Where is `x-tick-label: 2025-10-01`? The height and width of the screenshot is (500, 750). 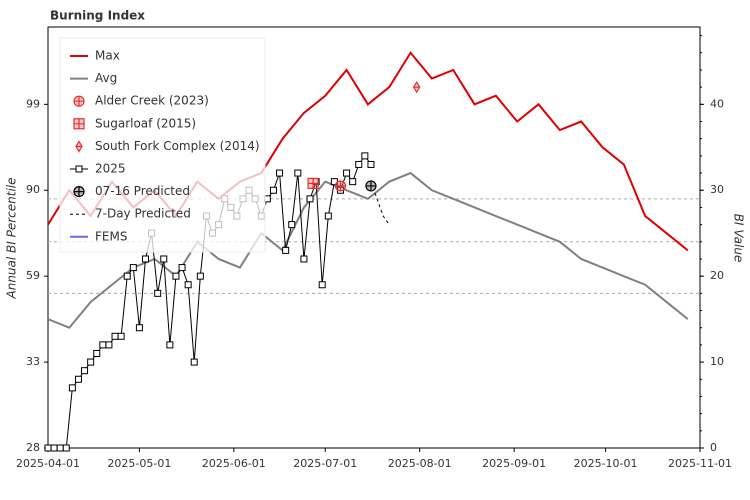 x-tick-label: 2025-10-01 is located at coordinates (606, 463).